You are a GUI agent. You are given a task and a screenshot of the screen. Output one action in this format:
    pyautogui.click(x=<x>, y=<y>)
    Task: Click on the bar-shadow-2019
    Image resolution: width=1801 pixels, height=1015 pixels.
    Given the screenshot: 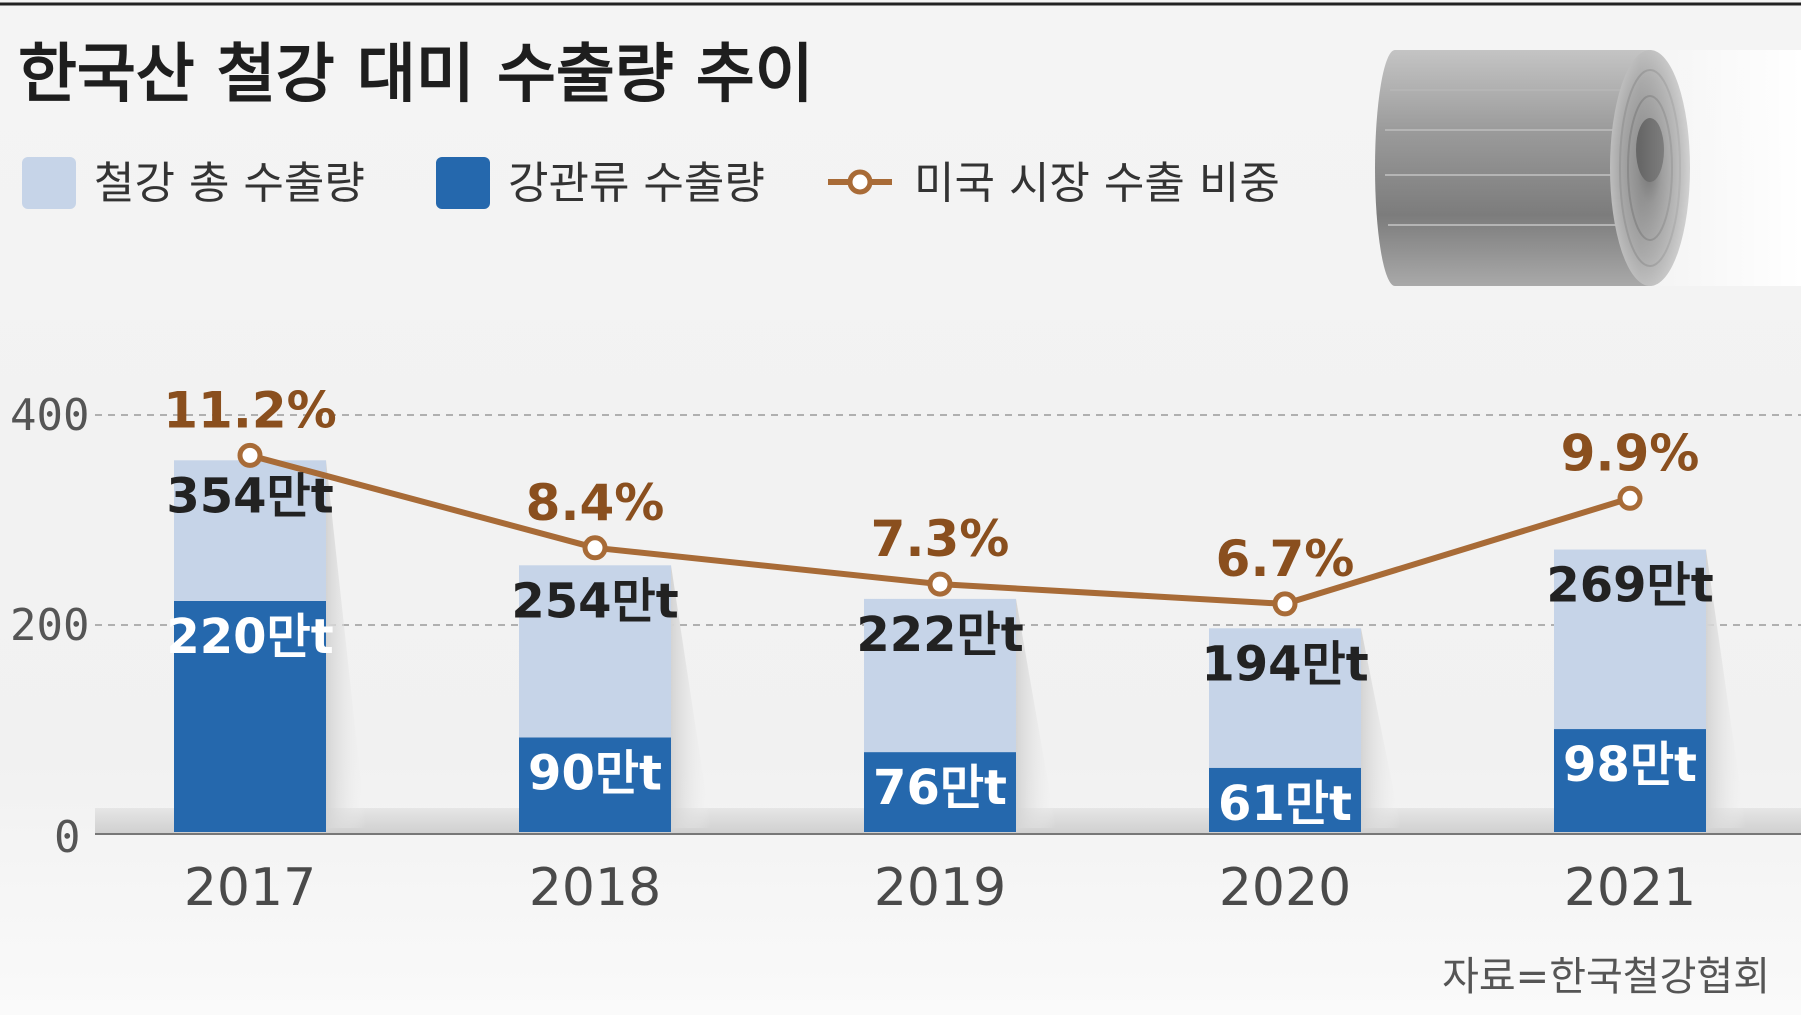 What is the action you would take?
    pyautogui.click(x=1036, y=713)
    